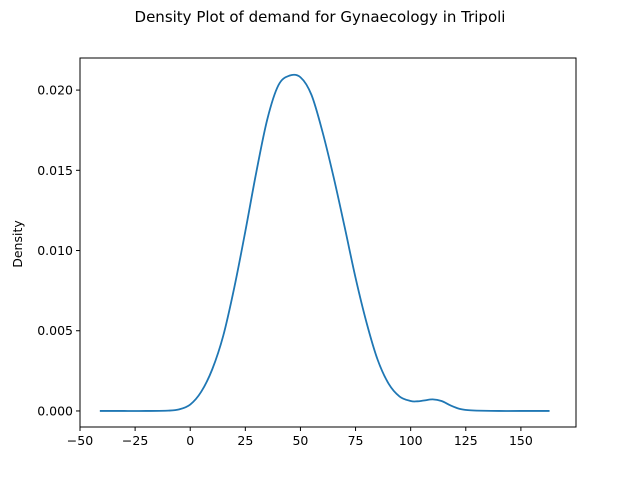 This screenshot has height=480, width=640. Describe the element at coordinates (190, 440) in the screenshot. I see `x-tick-label: 0` at that location.